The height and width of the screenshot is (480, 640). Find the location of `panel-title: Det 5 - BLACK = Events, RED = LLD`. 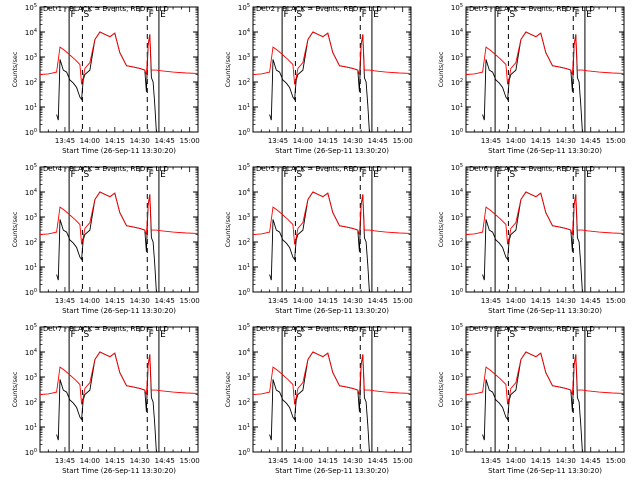

panel-title: Det 5 - BLACK = Events, RED = LLD is located at coordinates (319, 169).